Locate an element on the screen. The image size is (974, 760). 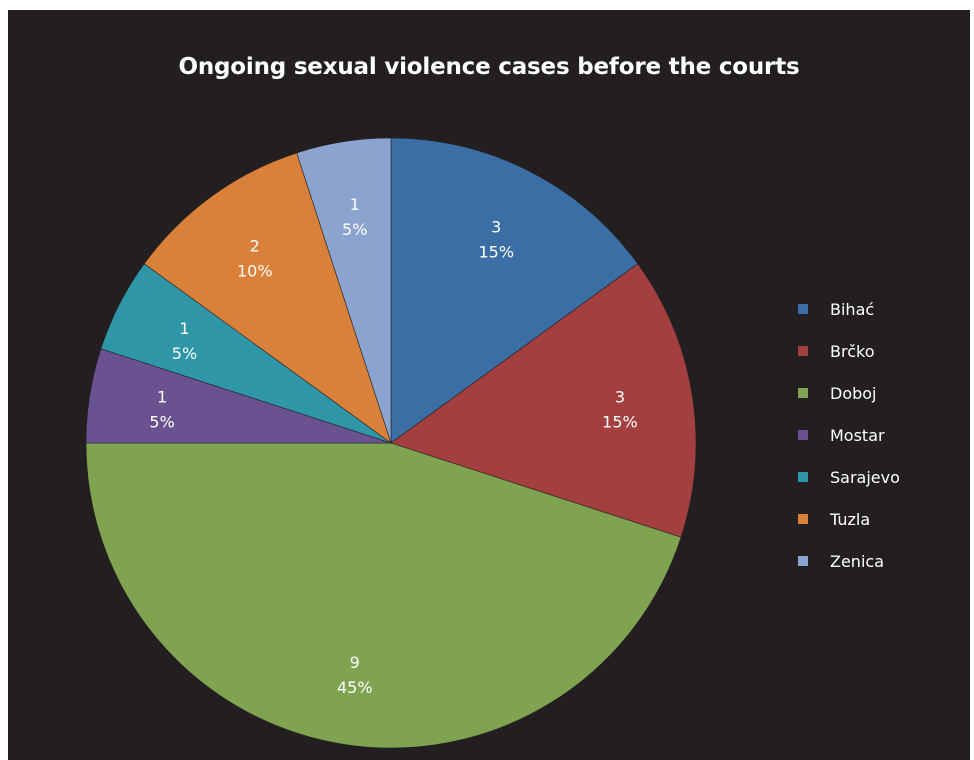
pie-slice-brcko is located at coordinates (543, 400).